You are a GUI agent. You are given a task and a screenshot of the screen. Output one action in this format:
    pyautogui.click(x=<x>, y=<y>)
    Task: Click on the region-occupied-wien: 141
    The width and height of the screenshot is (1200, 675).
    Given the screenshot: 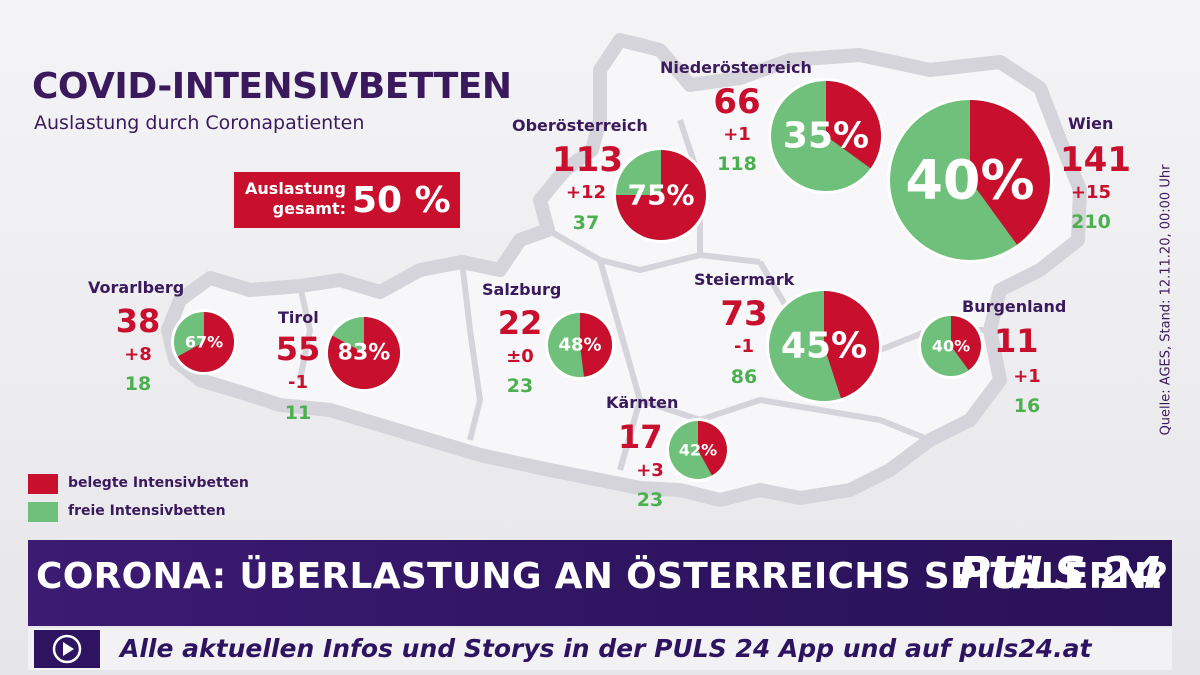 What is the action you would take?
    pyautogui.click(x=1095, y=160)
    